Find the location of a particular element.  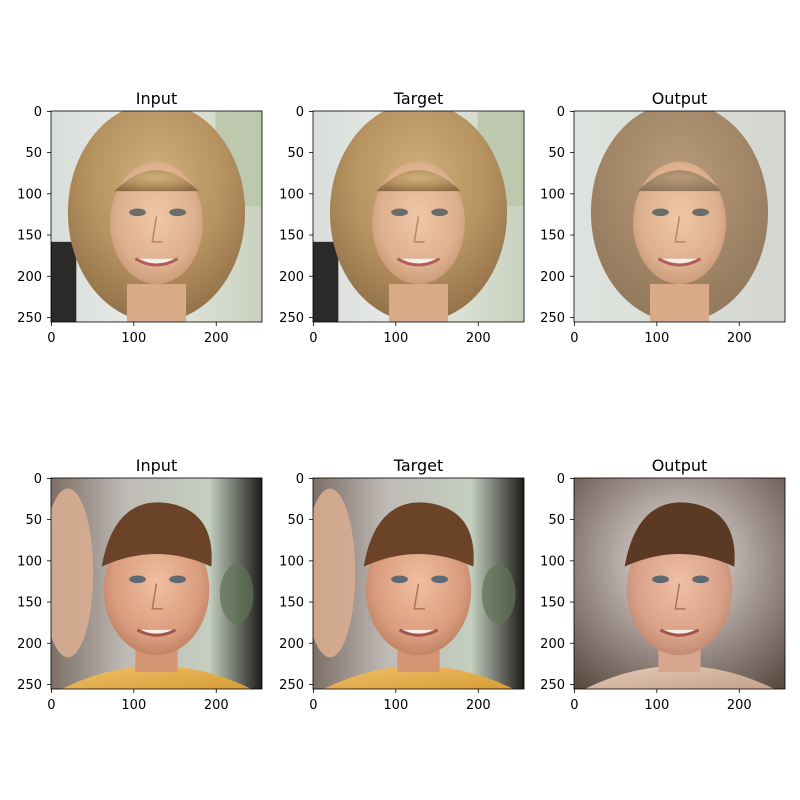

panel-woman-target: Target 0 100 200 0 50 100 150 200 250 is located at coordinates (402, 217).